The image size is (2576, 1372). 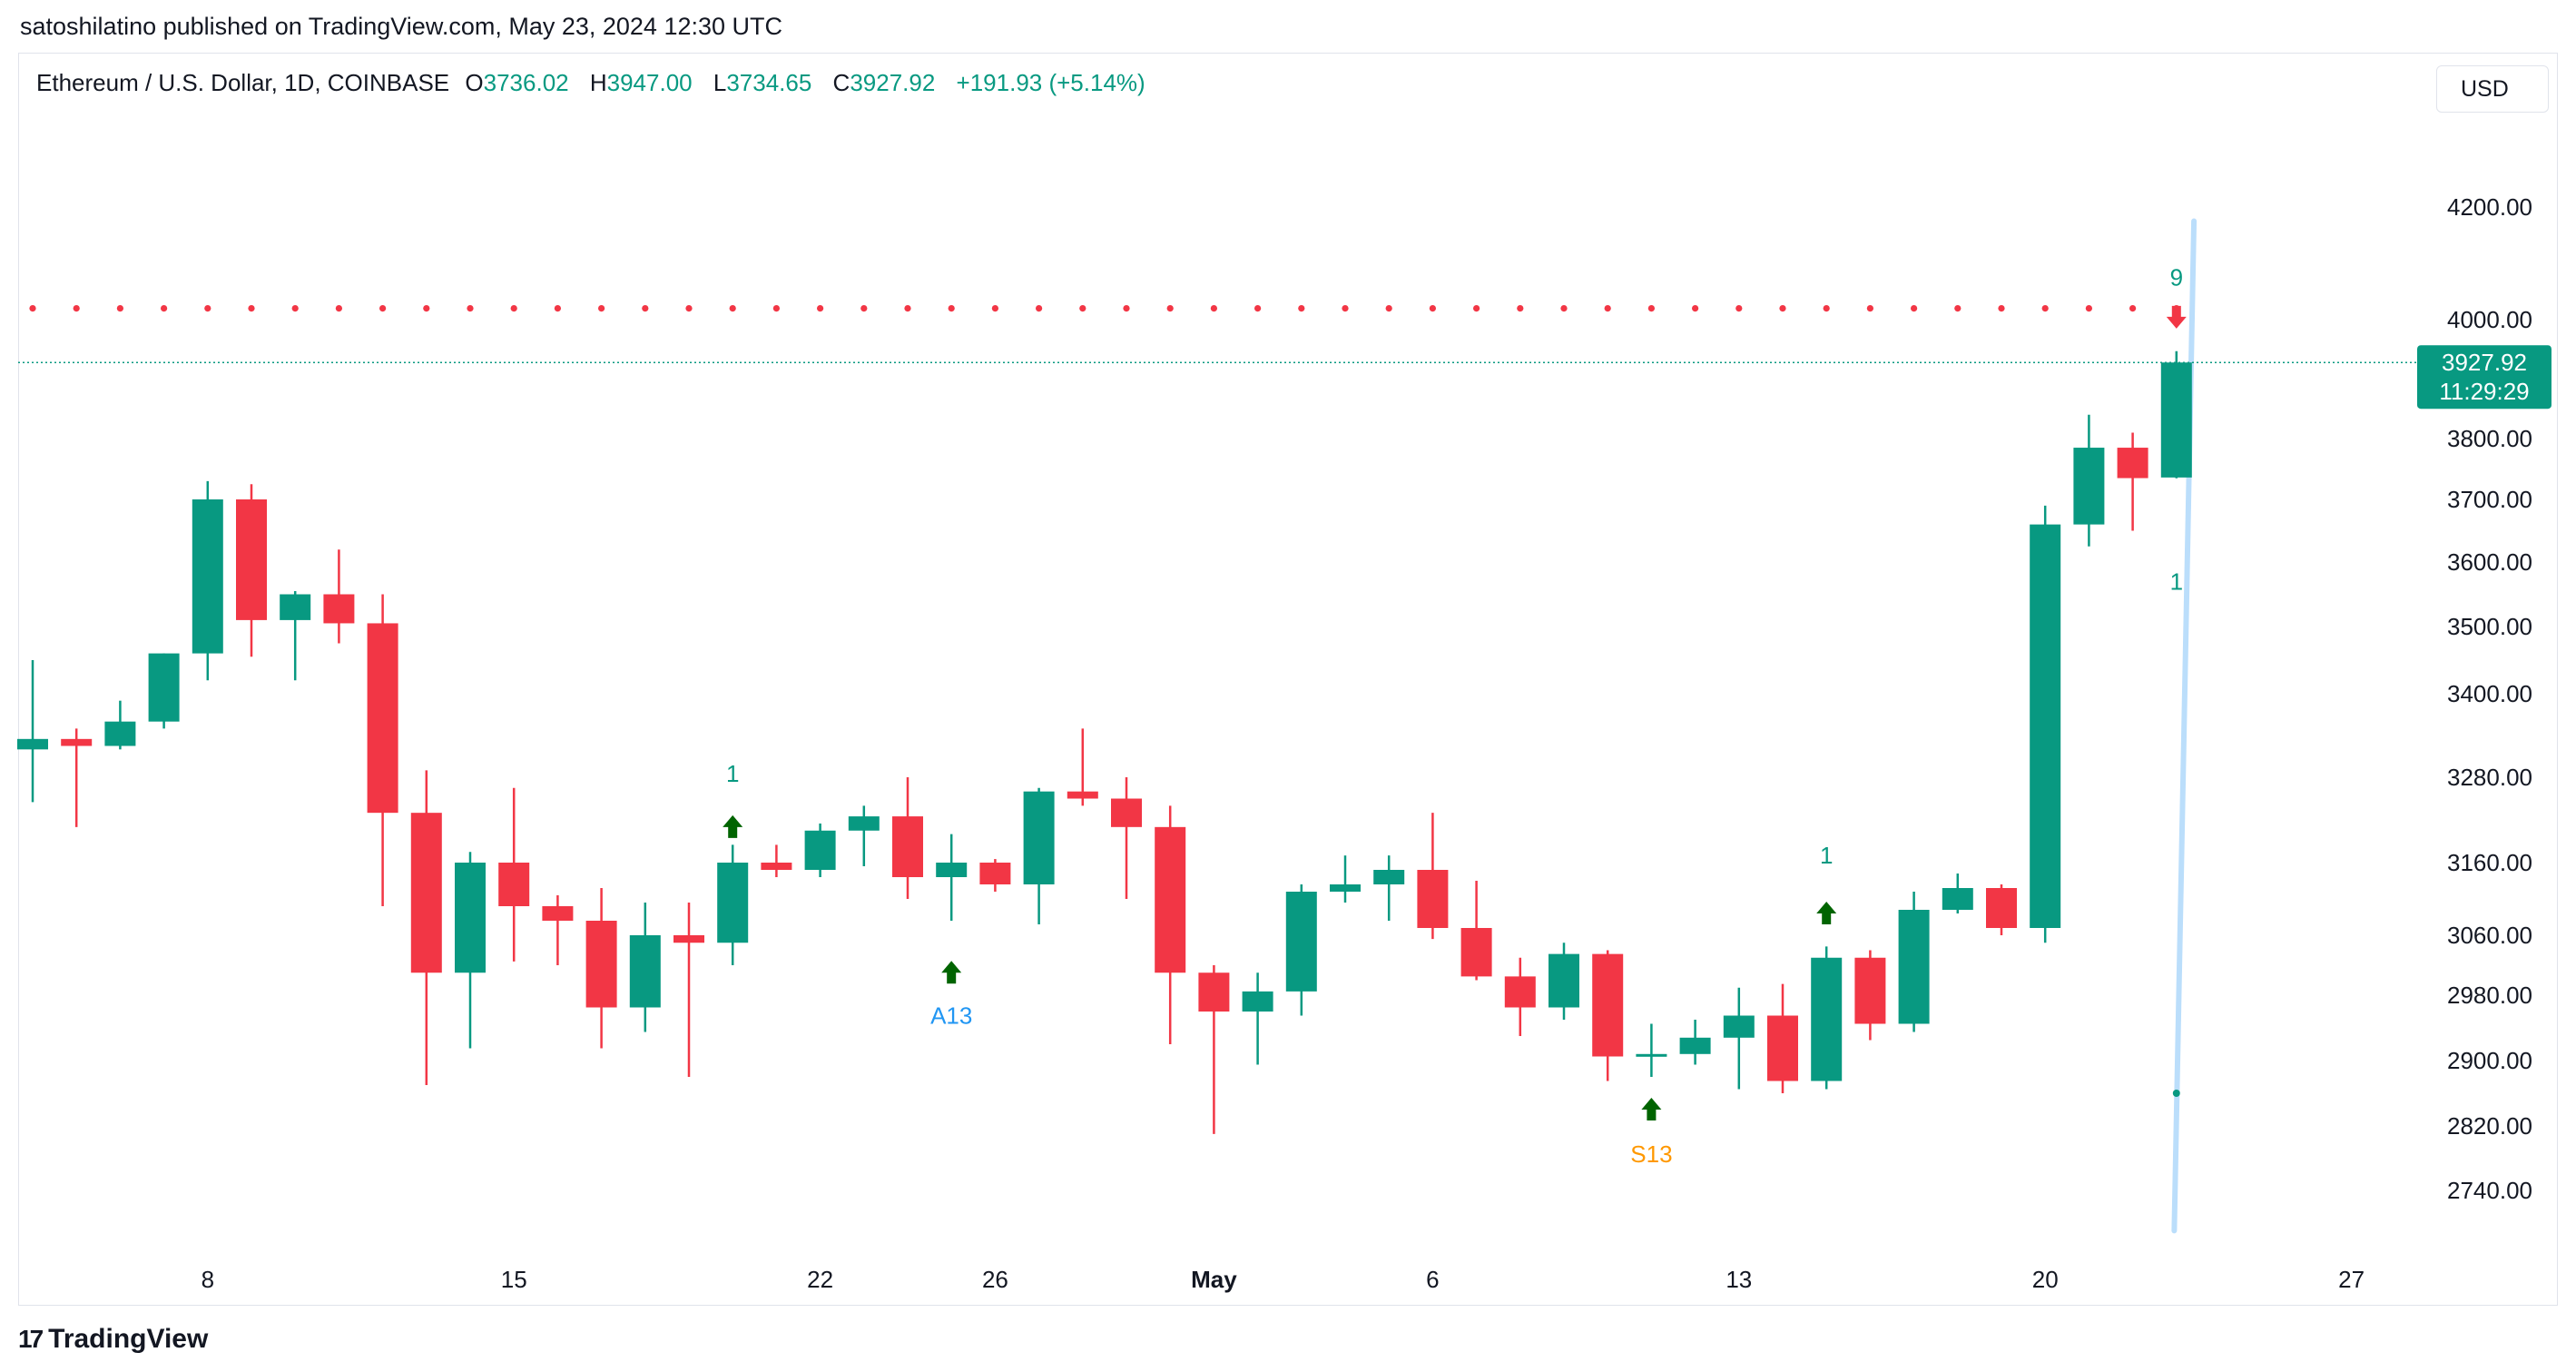 I want to click on y-tick-label: 3800.00, so click(x=2489, y=439).